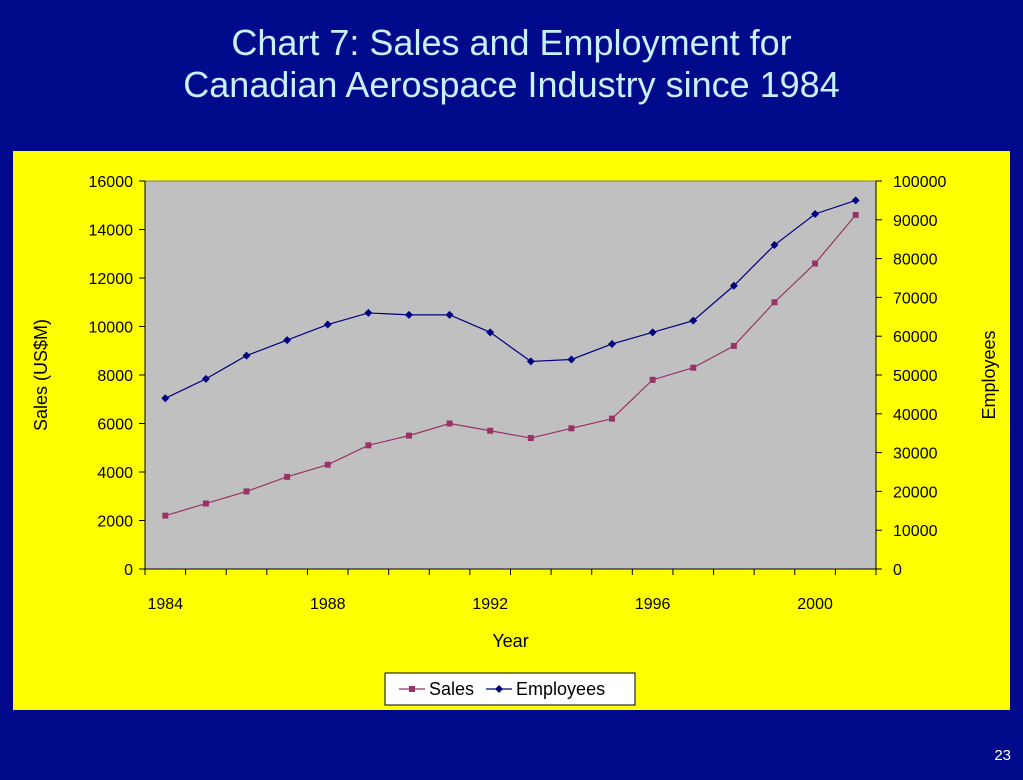 Image resolution: width=1023 pixels, height=780 pixels. Describe the element at coordinates (111, 182) in the screenshot. I see `y-tick-label-left: 16000` at that location.